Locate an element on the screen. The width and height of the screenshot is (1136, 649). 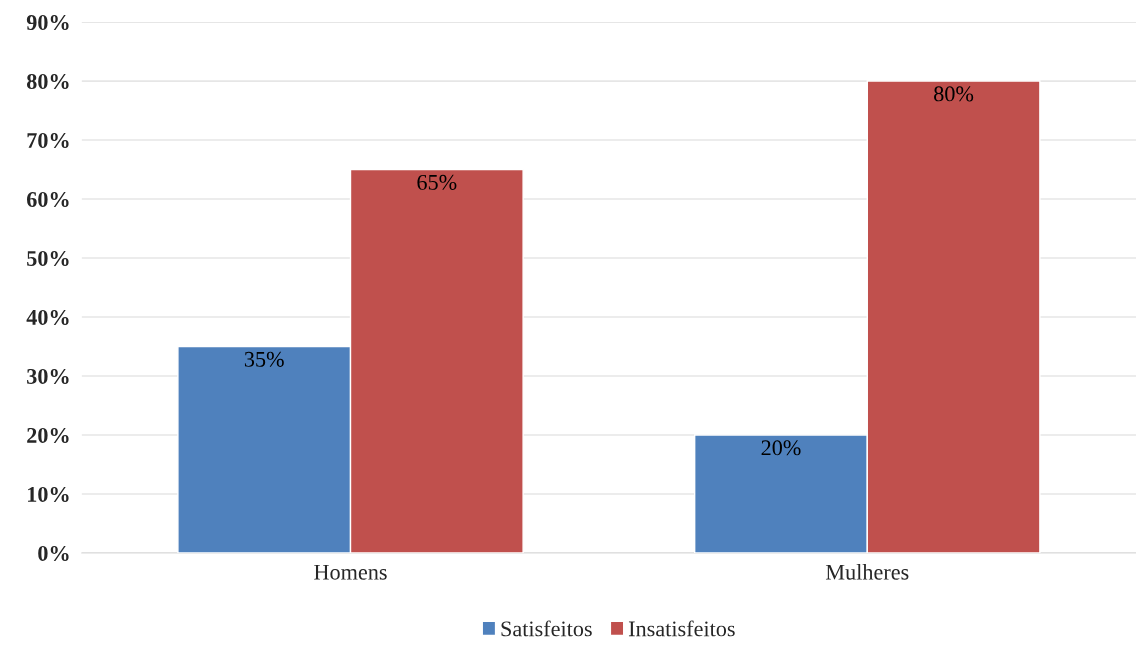
y-tick-label: 90% is located at coordinates (47, 23).